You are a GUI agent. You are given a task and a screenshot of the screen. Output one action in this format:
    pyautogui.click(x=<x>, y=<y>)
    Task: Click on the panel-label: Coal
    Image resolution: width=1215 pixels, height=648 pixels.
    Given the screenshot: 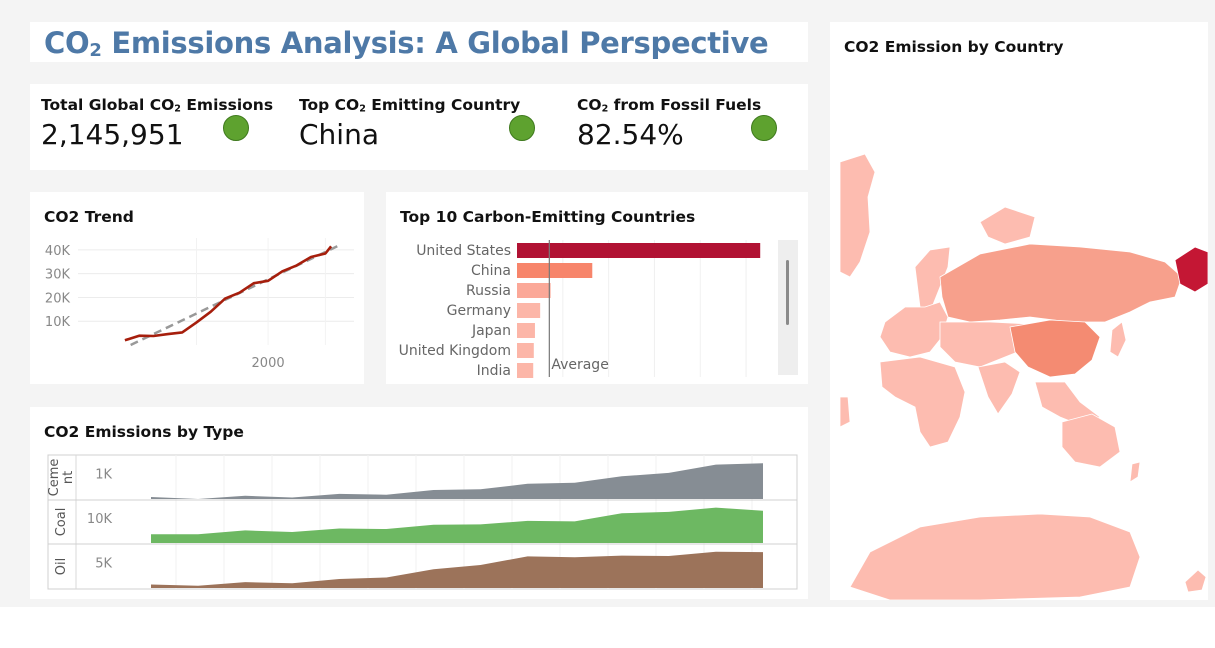 What is the action you would take?
    pyautogui.click(x=61, y=522)
    